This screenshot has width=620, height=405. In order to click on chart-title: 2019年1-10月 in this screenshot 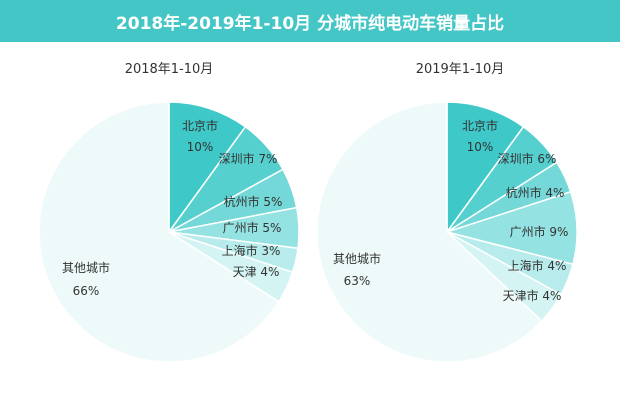, I will do `click(460, 69)`.